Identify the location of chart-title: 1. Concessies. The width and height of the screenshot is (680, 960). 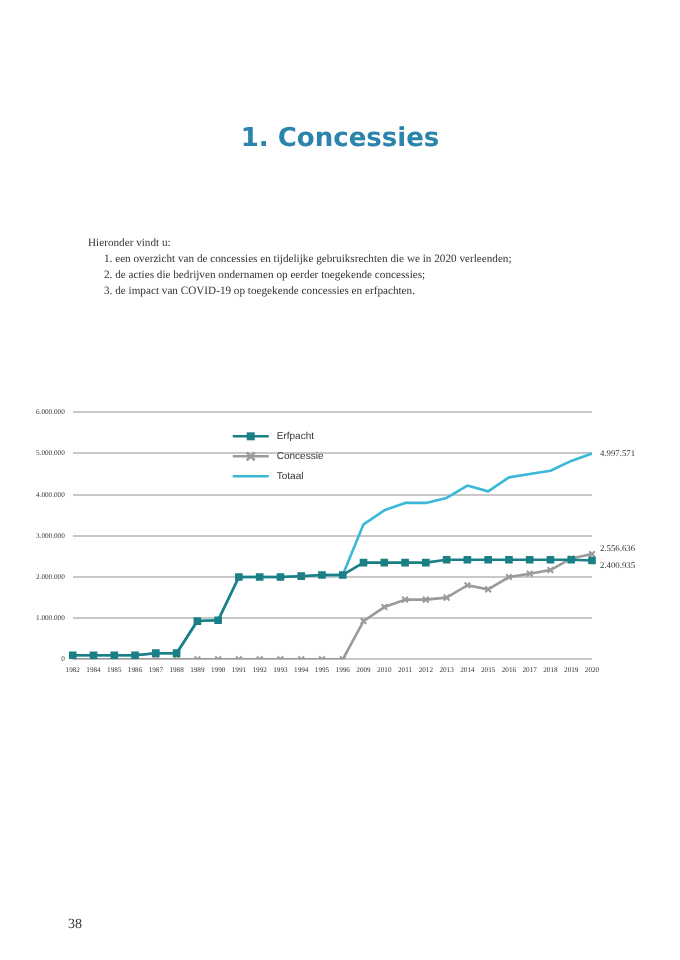
(340, 139).